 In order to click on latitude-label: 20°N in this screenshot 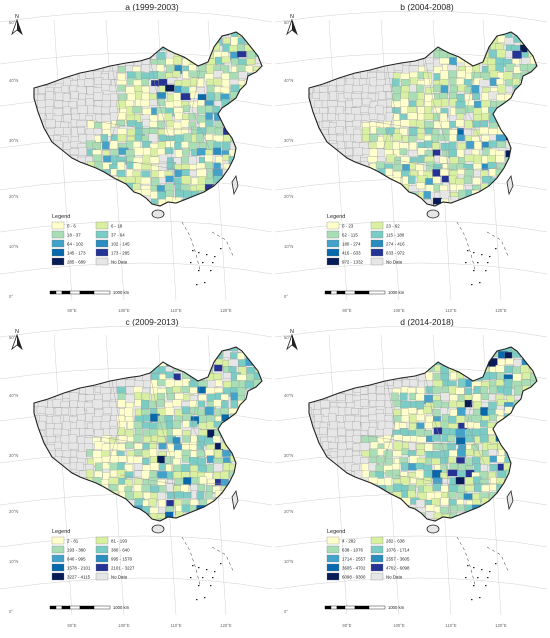, I will do `click(288, 511)`.